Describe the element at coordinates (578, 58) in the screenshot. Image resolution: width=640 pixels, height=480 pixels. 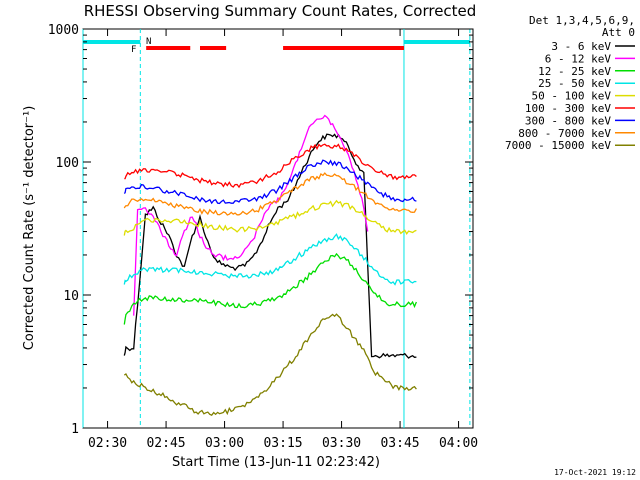
I see `legend-entry-label: 6 - 12 keV` at that location.